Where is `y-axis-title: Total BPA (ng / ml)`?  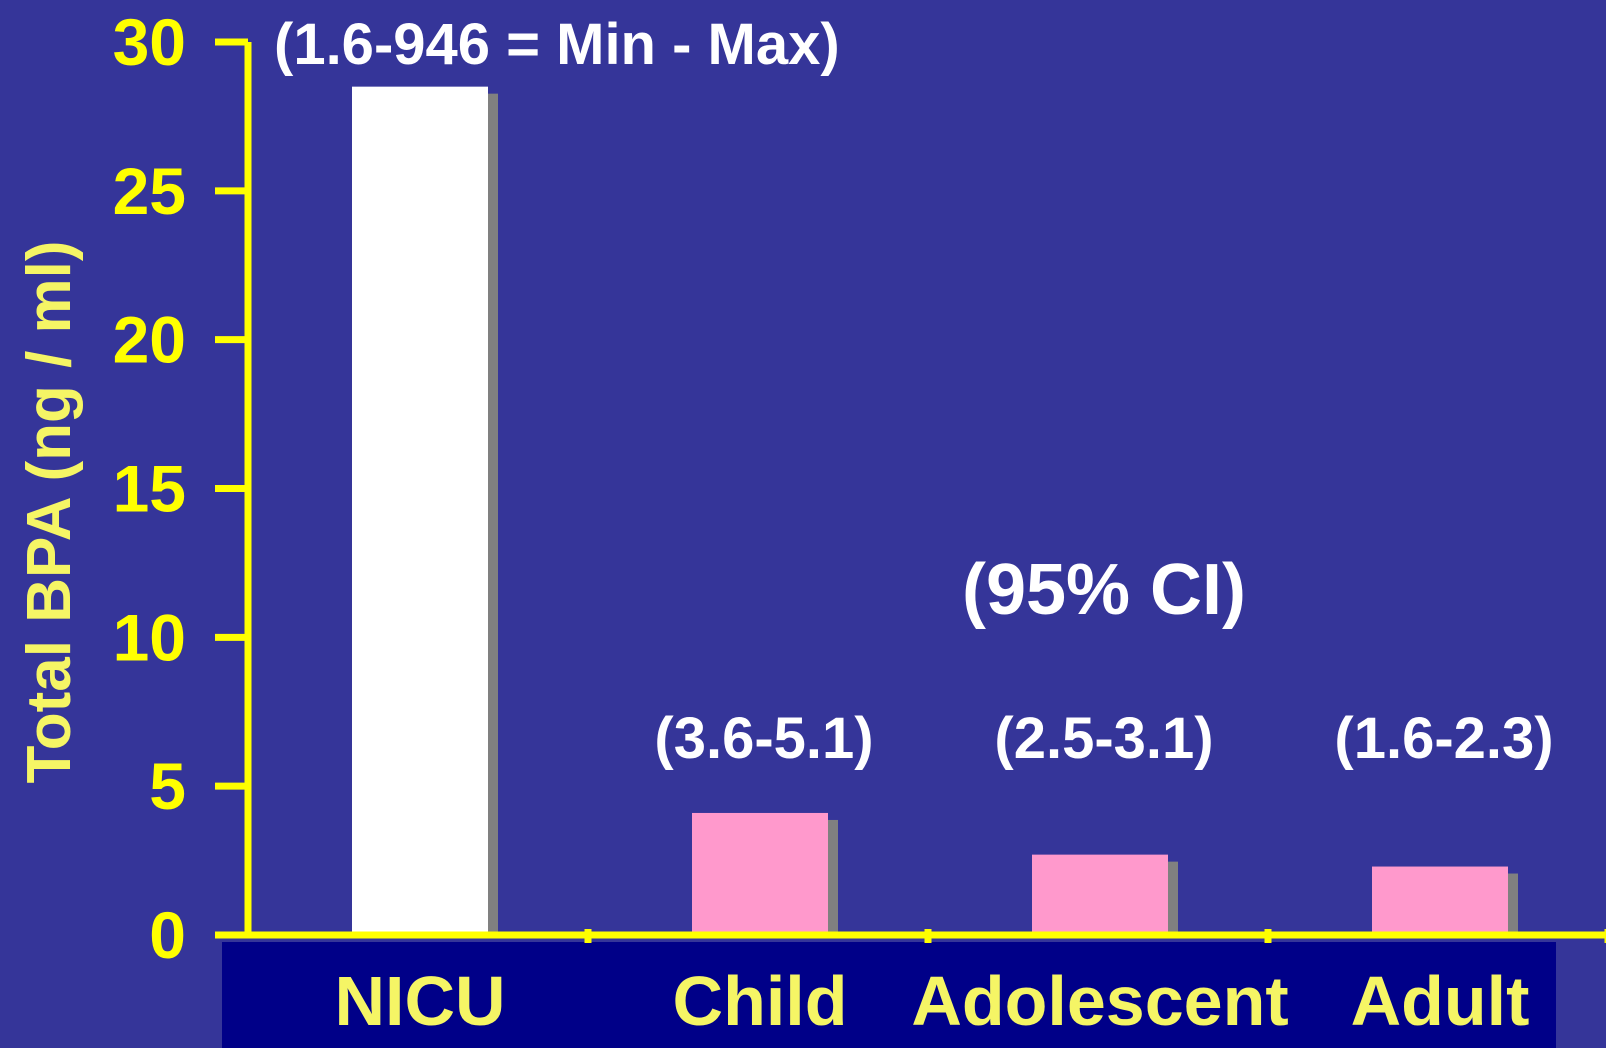
y-axis-title: Total BPA (ng / ml) is located at coordinates (49, 511).